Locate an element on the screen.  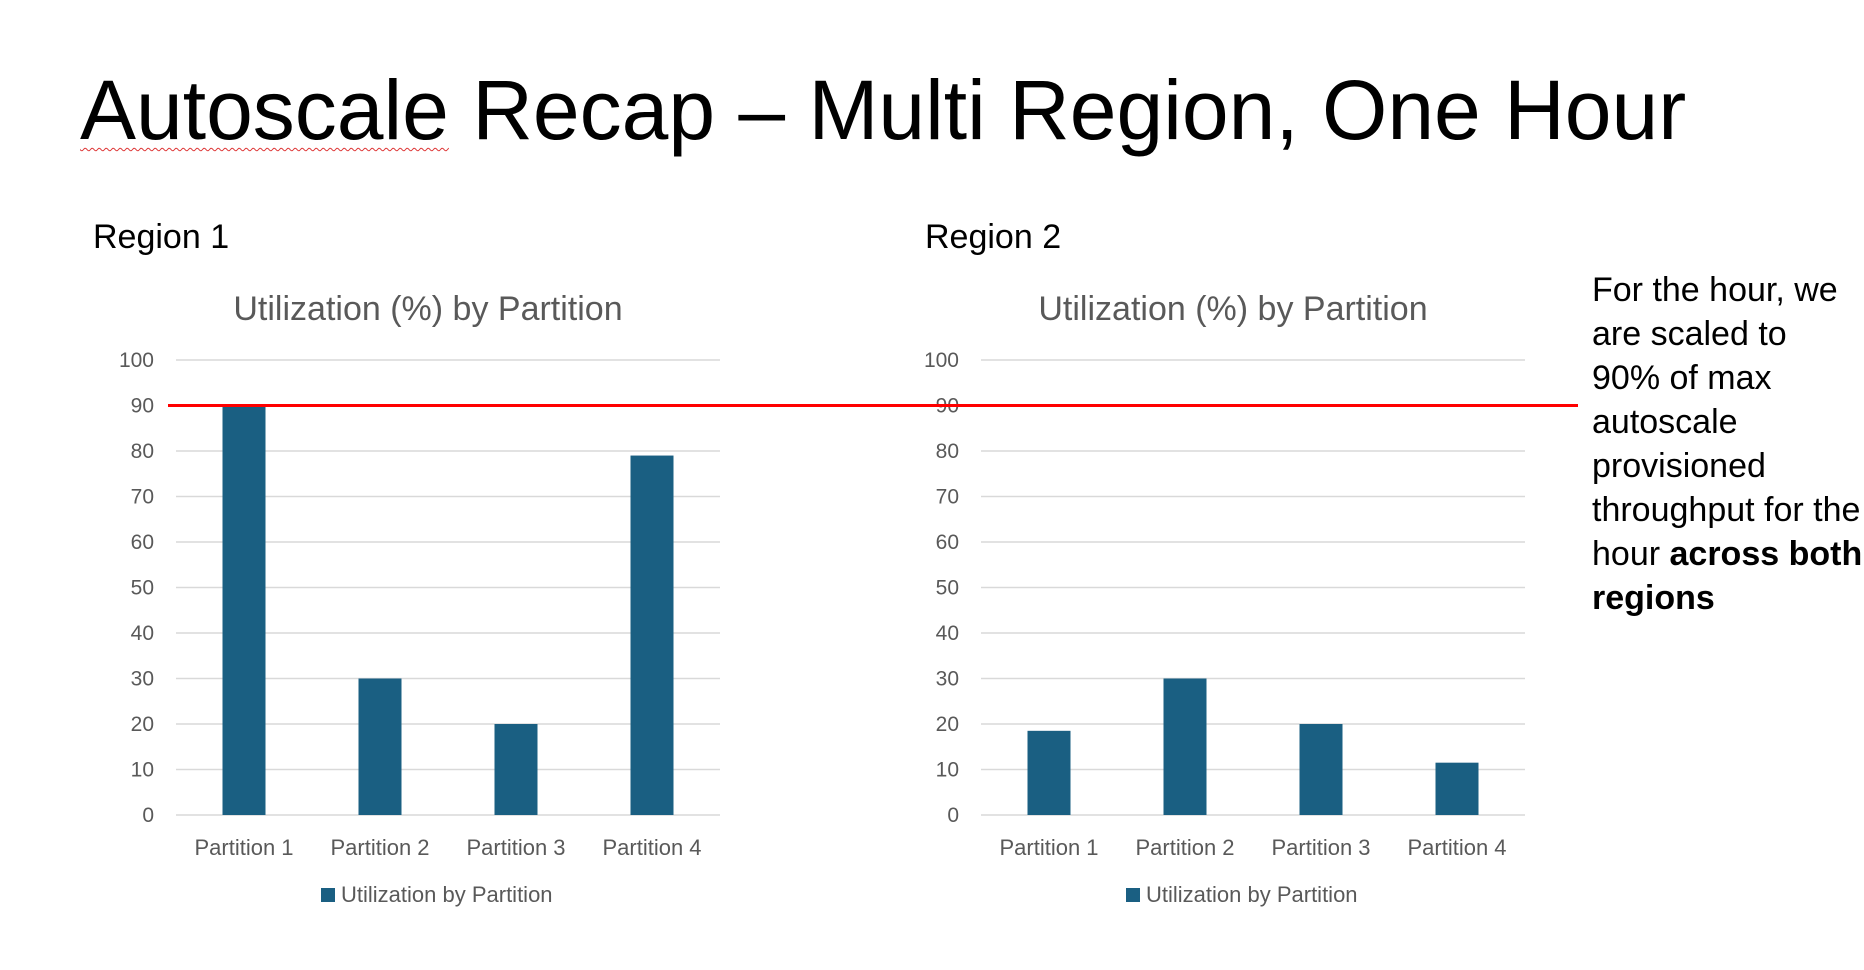
region-2-label: Region 2 is located at coordinates (993, 237).